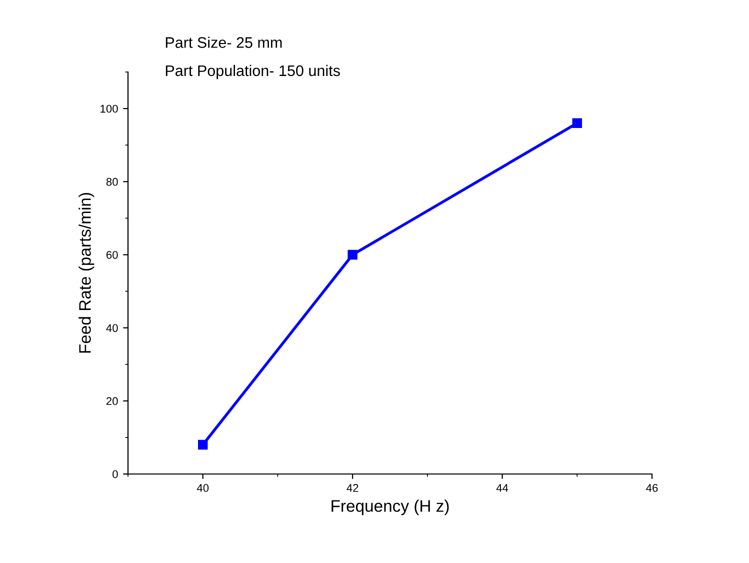  Describe the element at coordinates (112, 401) in the screenshot. I see `y-tick-label: 20` at that location.